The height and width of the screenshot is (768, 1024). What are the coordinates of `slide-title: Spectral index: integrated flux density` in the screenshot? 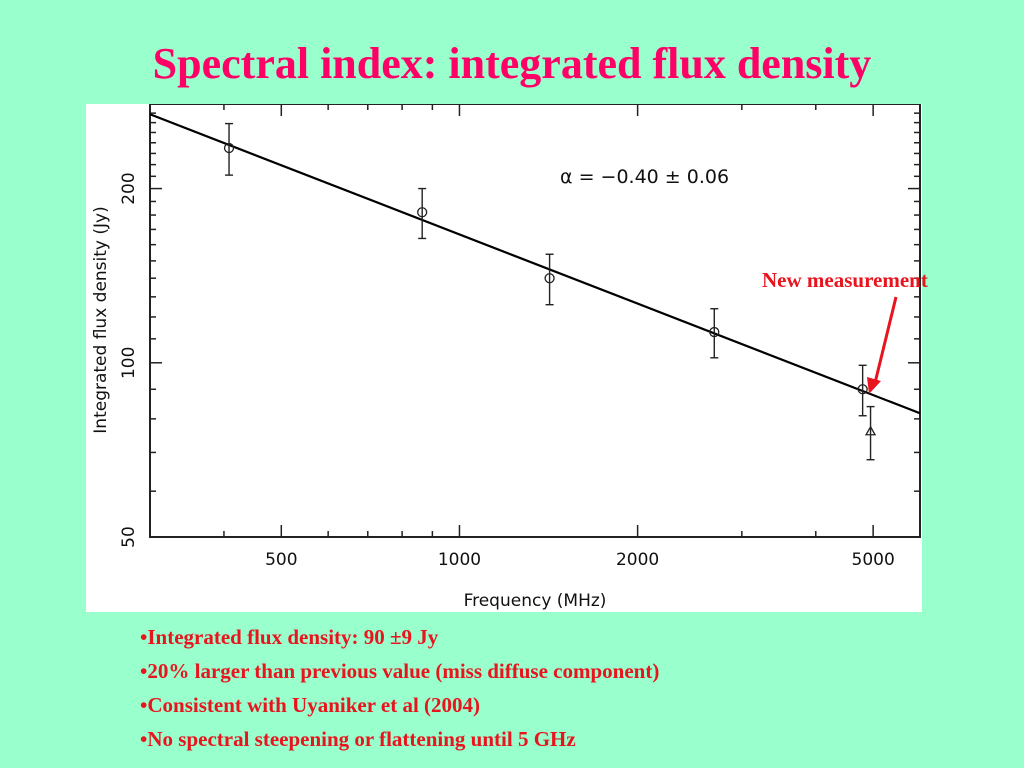 It's located at (512, 63).